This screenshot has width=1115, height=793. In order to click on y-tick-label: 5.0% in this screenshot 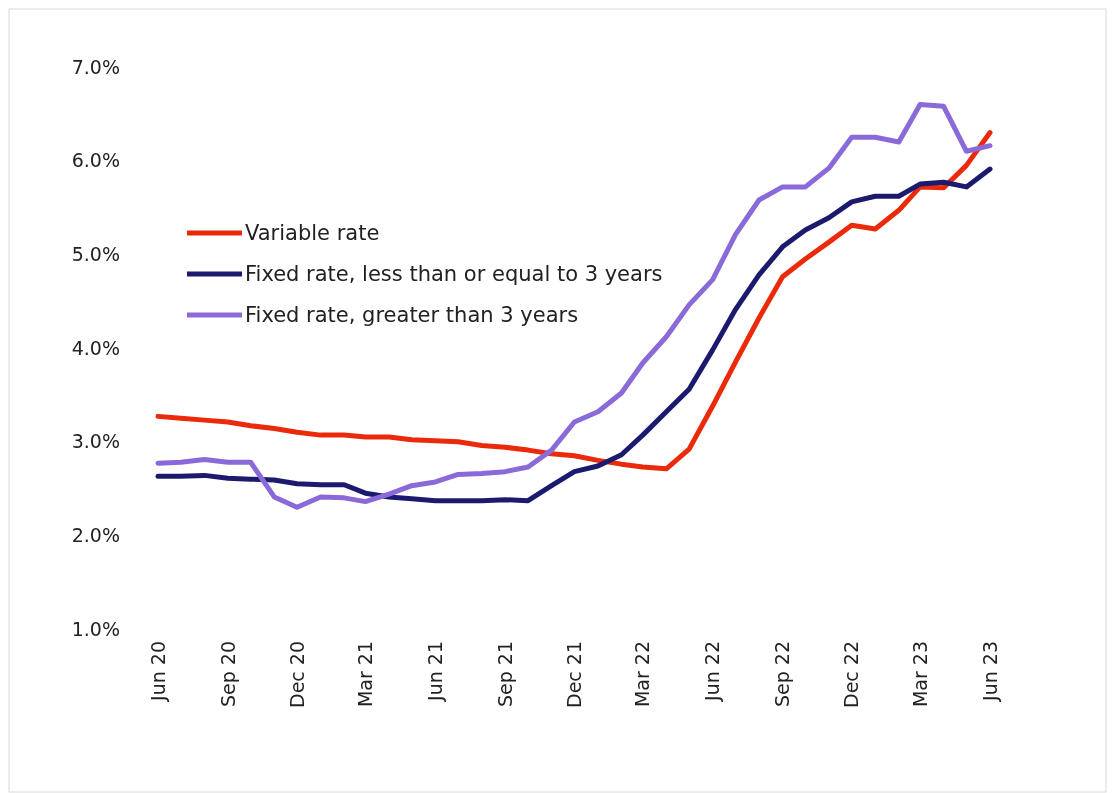, I will do `click(95, 253)`.